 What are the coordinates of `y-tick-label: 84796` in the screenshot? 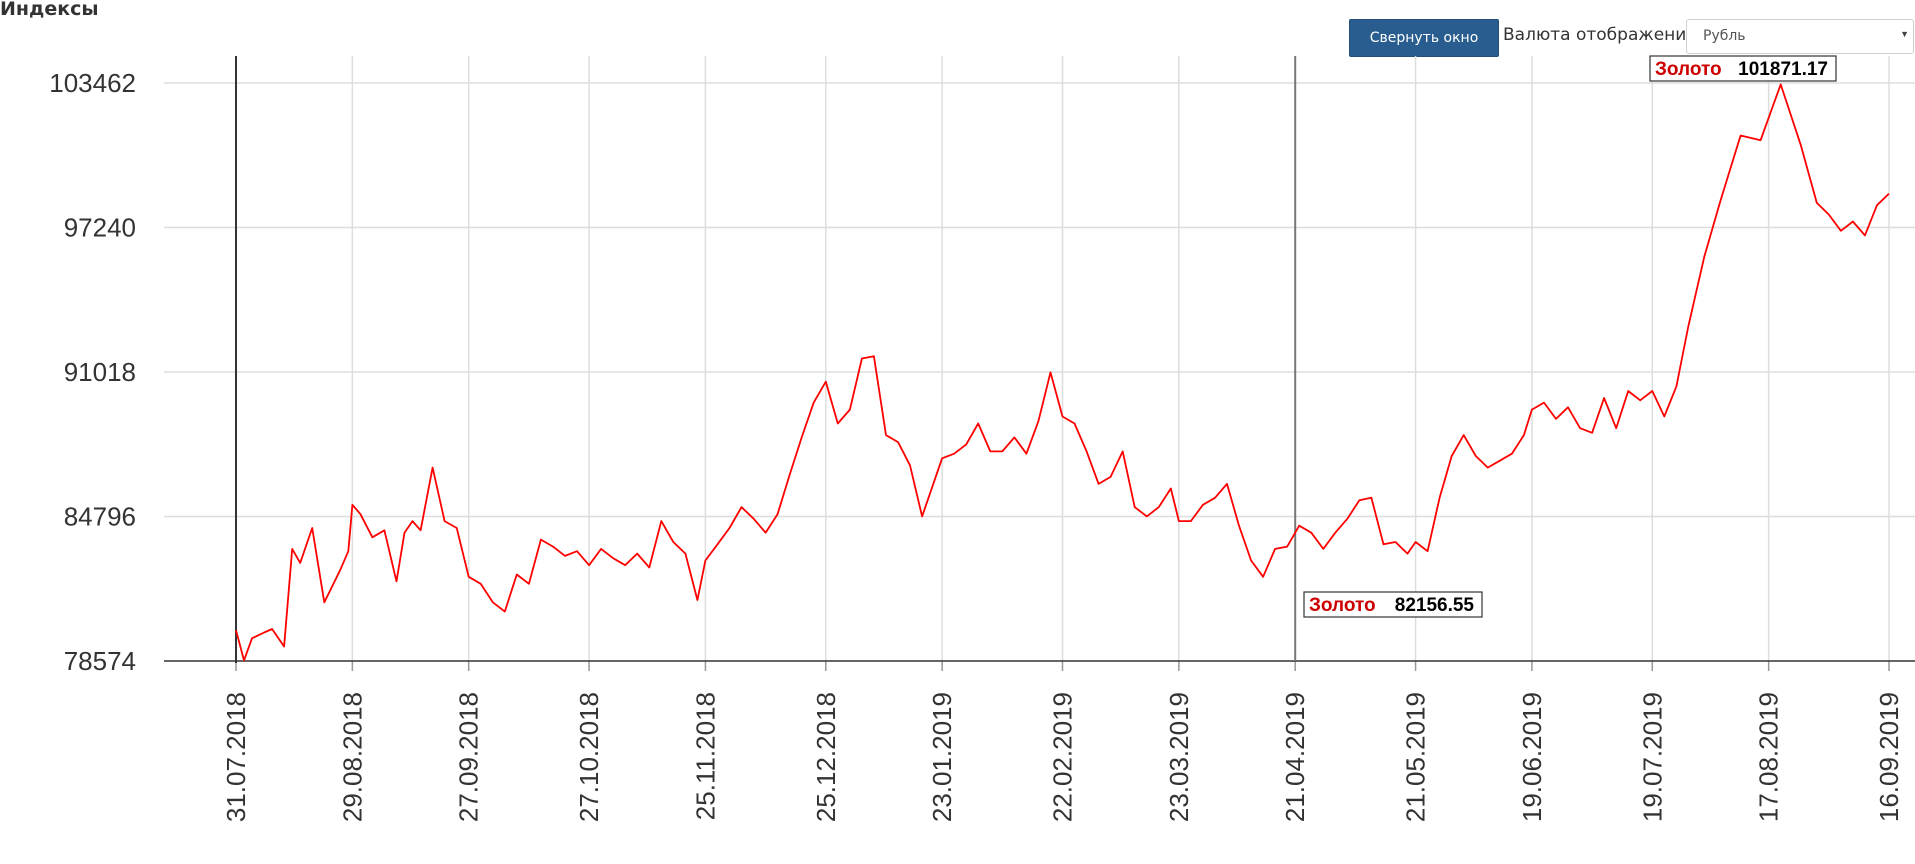 It's located at (100, 517).